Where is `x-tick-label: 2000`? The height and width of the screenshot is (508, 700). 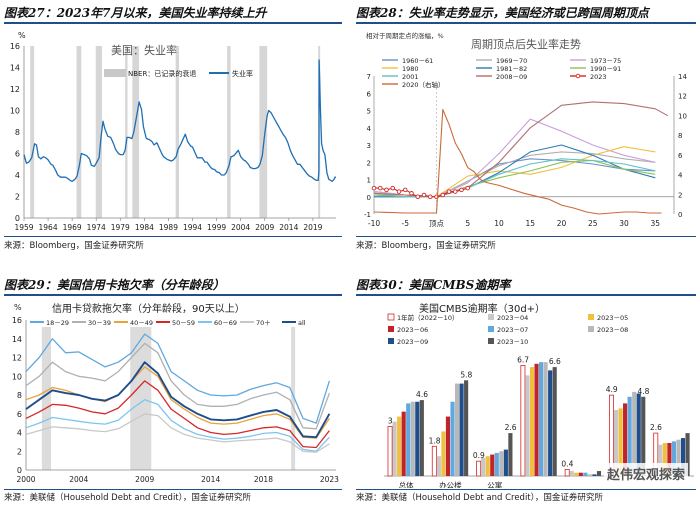 x-tick-label: 2000 is located at coordinates (25, 479).